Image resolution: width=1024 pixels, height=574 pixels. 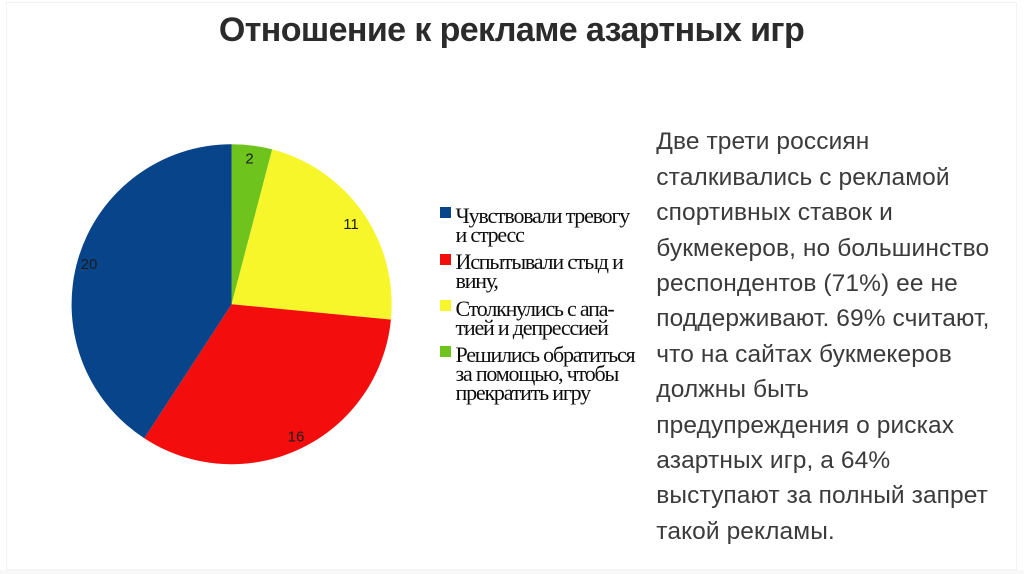 What do you see at coordinates (89, 264) in the screenshot?
I see `svg-text: 20` at bounding box center [89, 264].